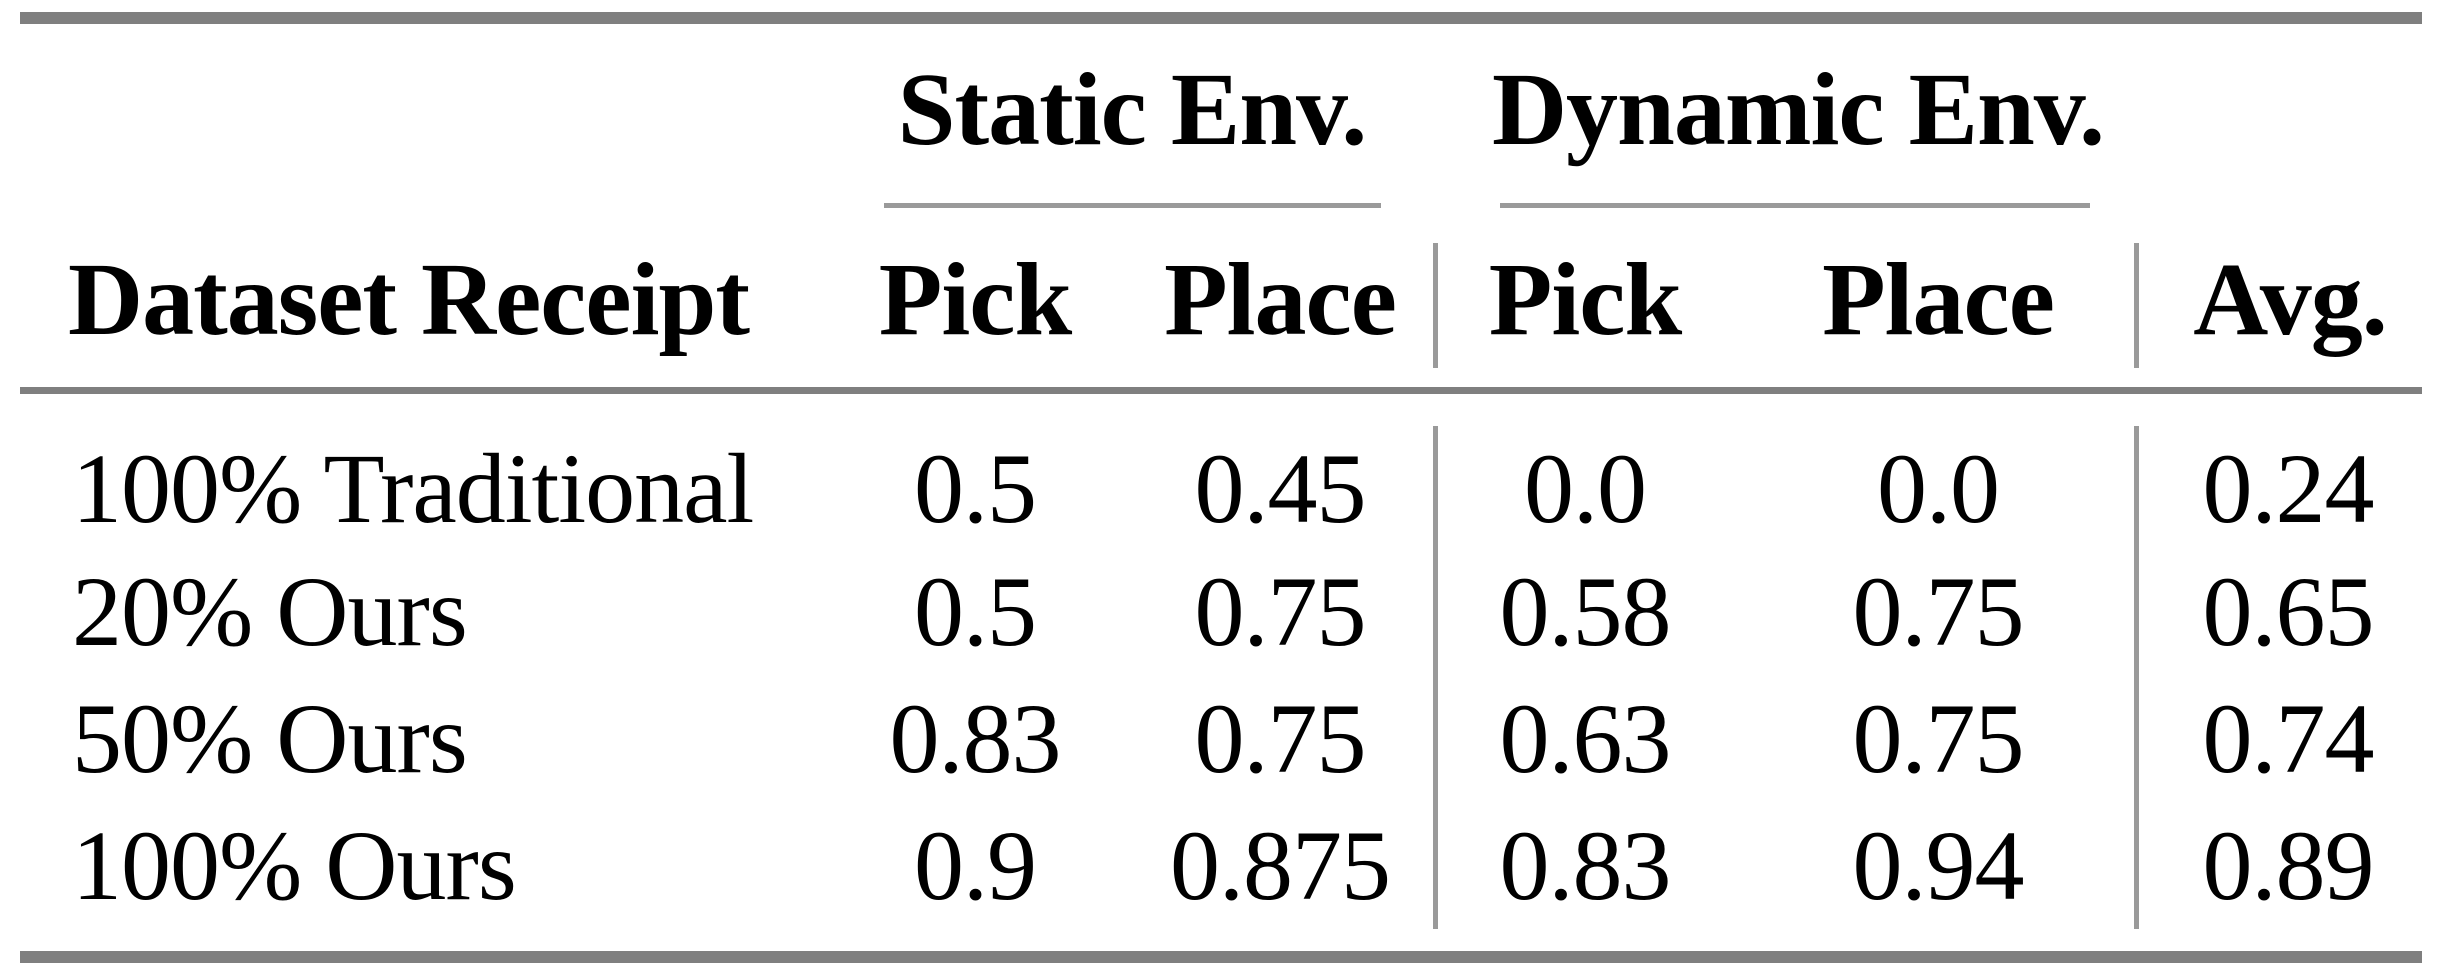  I want to click on value-cell: 0.89, so click(2288, 865).